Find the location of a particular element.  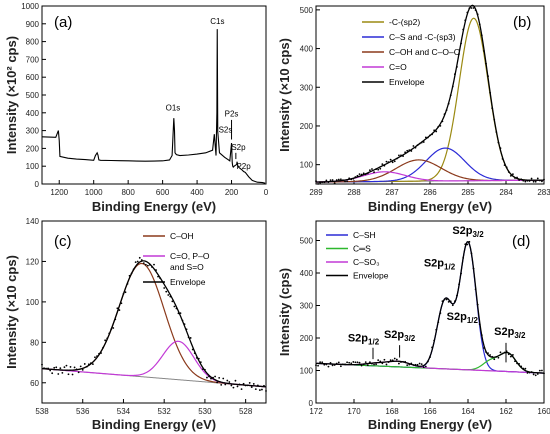

legend-d: C–SH C═S C–SO₃ Envelope is located at coordinates (357, 255).